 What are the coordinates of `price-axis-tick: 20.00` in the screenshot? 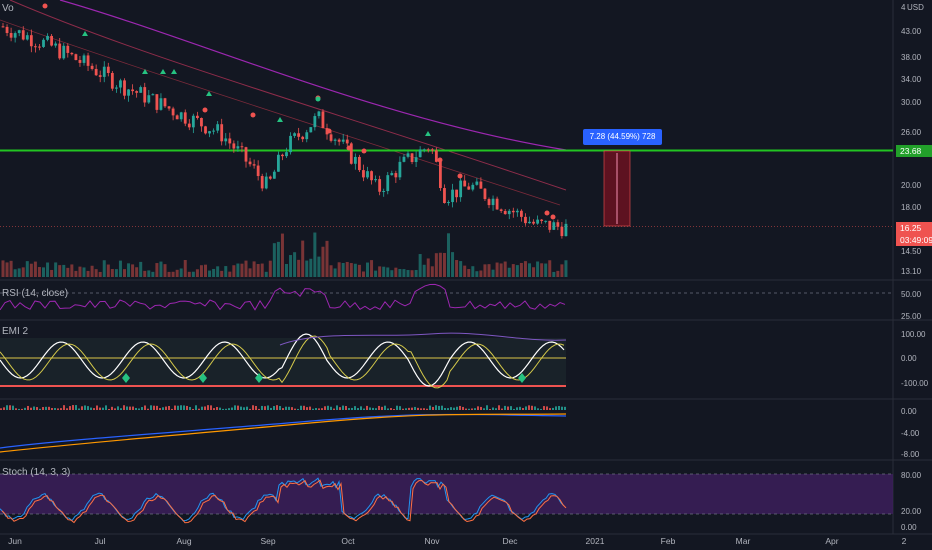 It's located at (911, 185).